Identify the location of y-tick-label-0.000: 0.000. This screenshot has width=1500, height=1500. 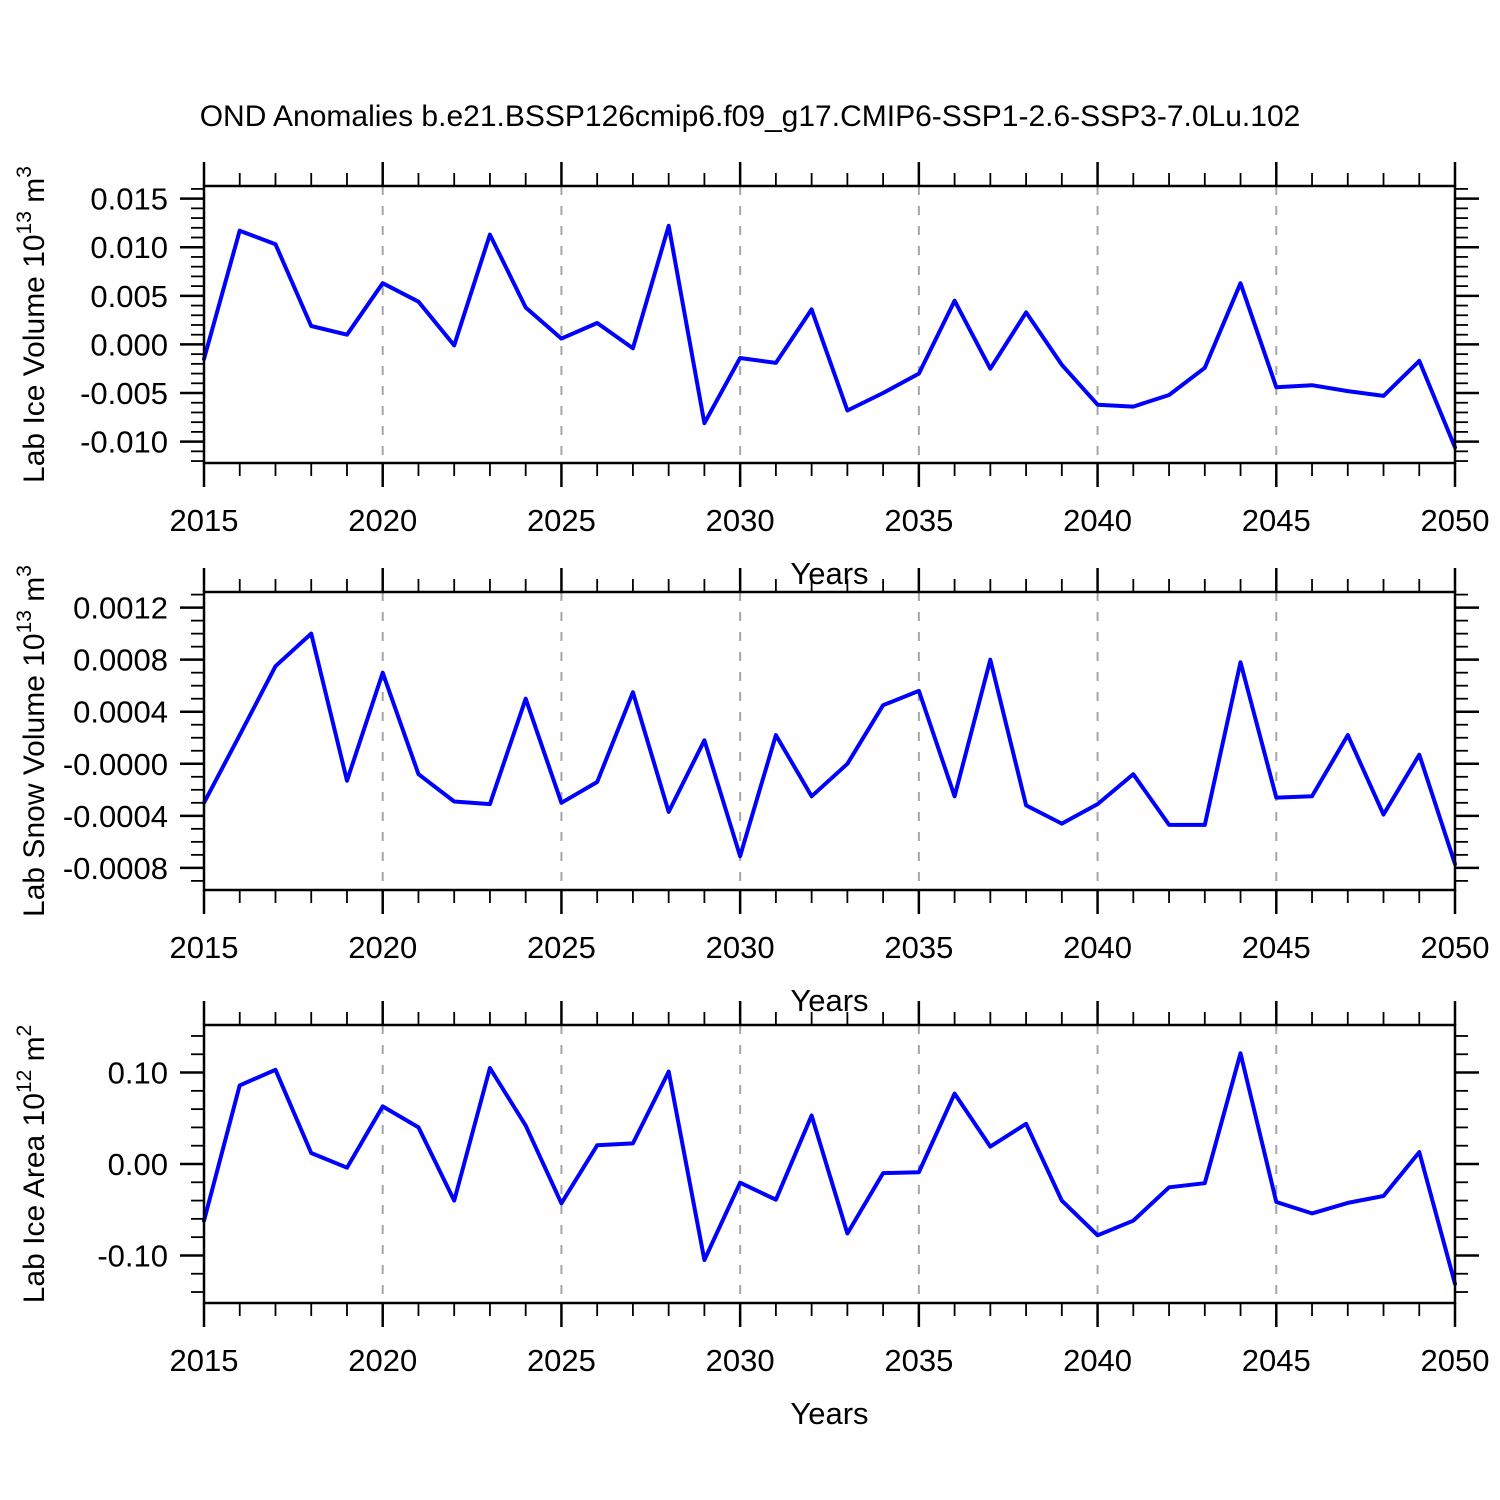
(129, 344).